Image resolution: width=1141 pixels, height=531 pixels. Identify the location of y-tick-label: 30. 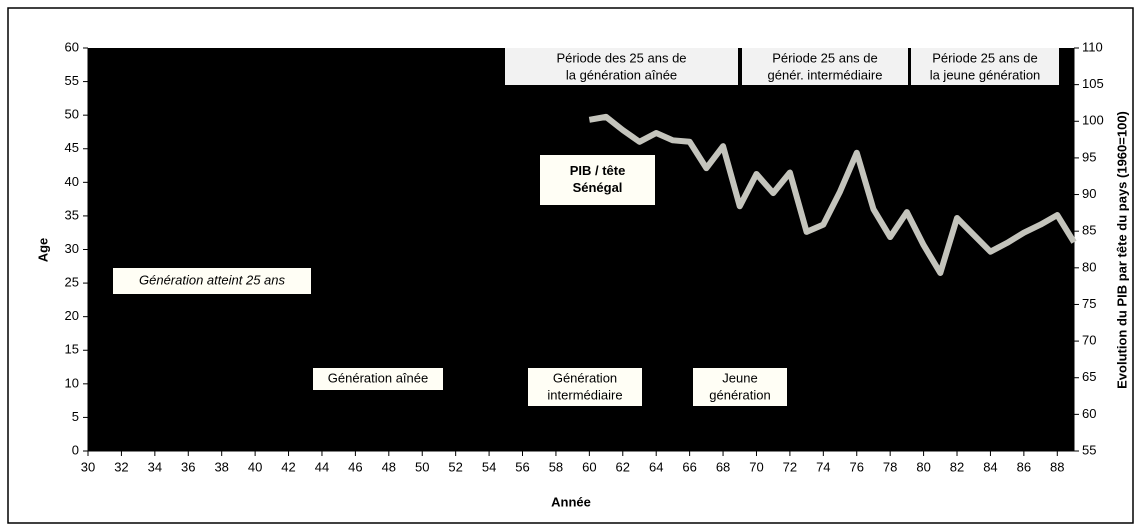
(72, 248).